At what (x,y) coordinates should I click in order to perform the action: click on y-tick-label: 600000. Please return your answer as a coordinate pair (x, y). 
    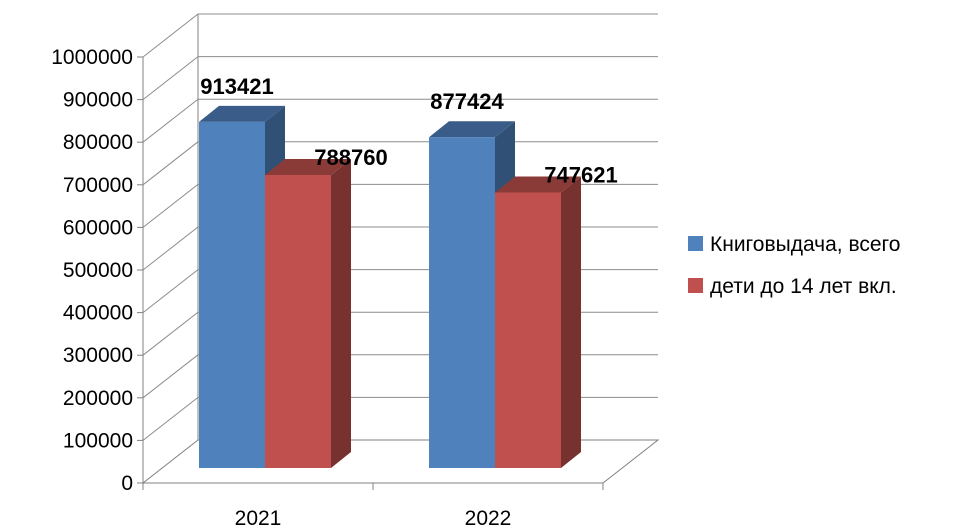
    Looking at the image, I should click on (98, 227).